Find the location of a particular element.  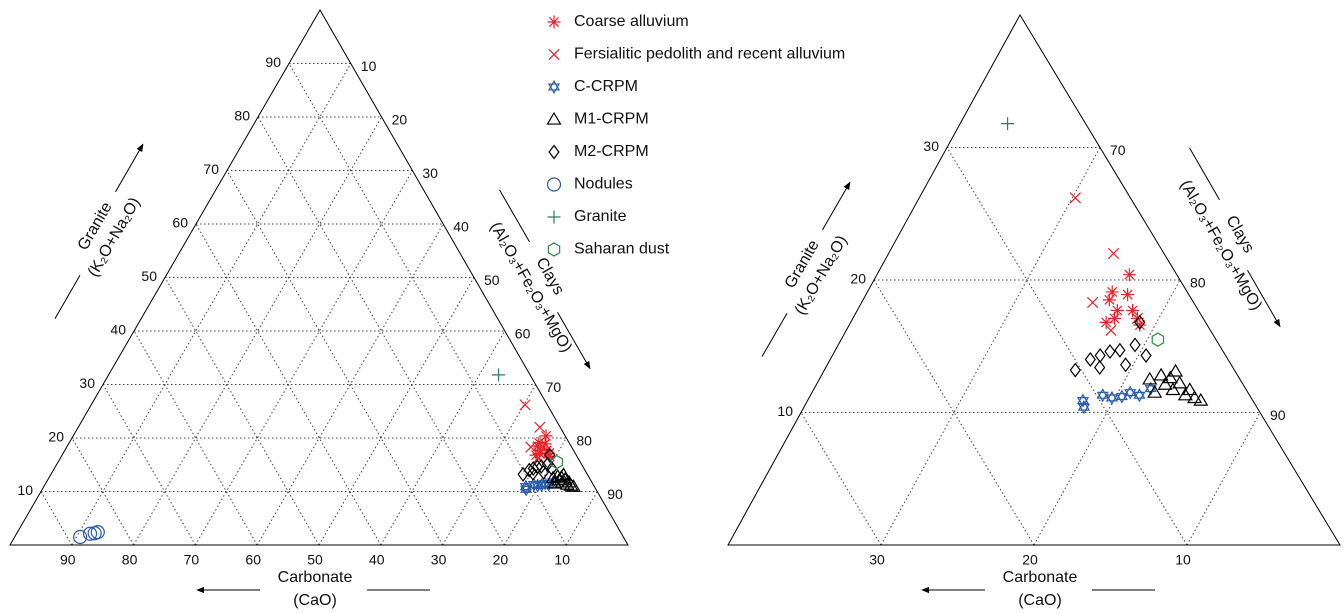

clays-tick-label: 50 is located at coordinates (492, 280).